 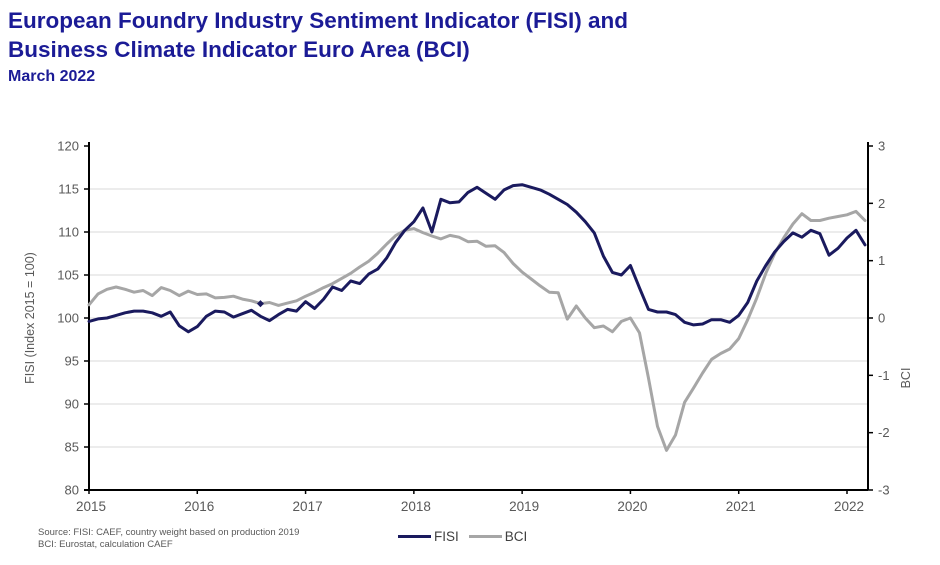 What do you see at coordinates (72, 361) in the screenshot?
I see `left-tick-label-95: 95` at bounding box center [72, 361].